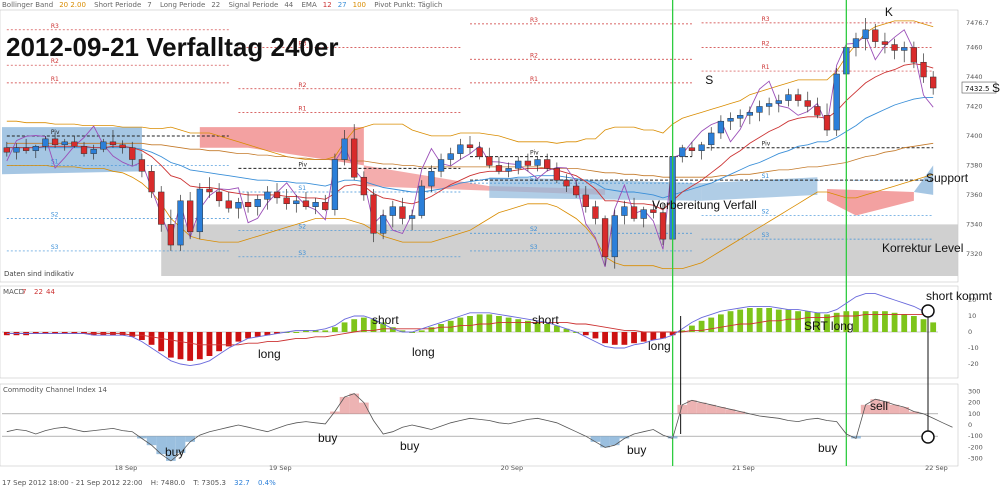  What do you see at coordinates (209, 483) in the screenshot?
I see `footer-low: T: 7305.3` at bounding box center [209, 483].